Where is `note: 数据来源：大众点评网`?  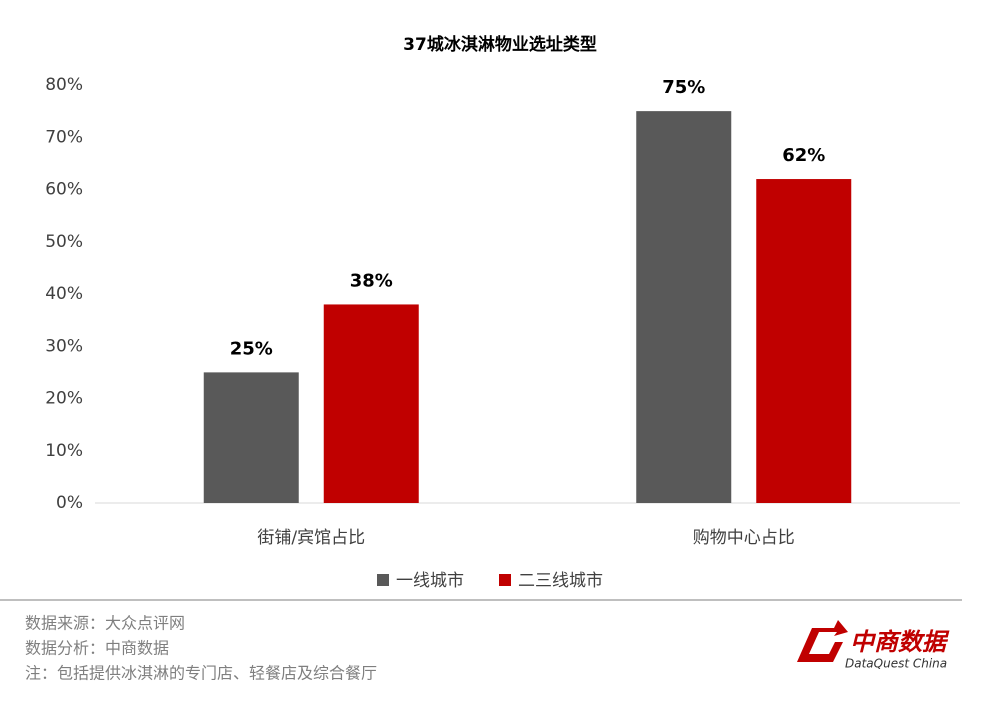
note: 数据来源：大众点评网 is located at coordinates (105, 623).